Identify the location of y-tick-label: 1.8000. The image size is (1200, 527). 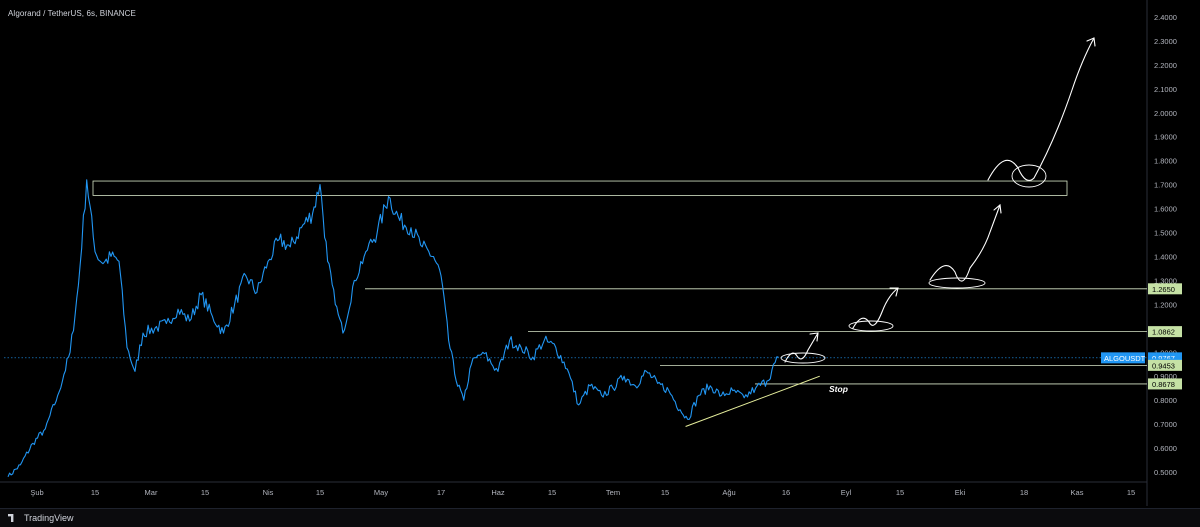
(1165, 161).